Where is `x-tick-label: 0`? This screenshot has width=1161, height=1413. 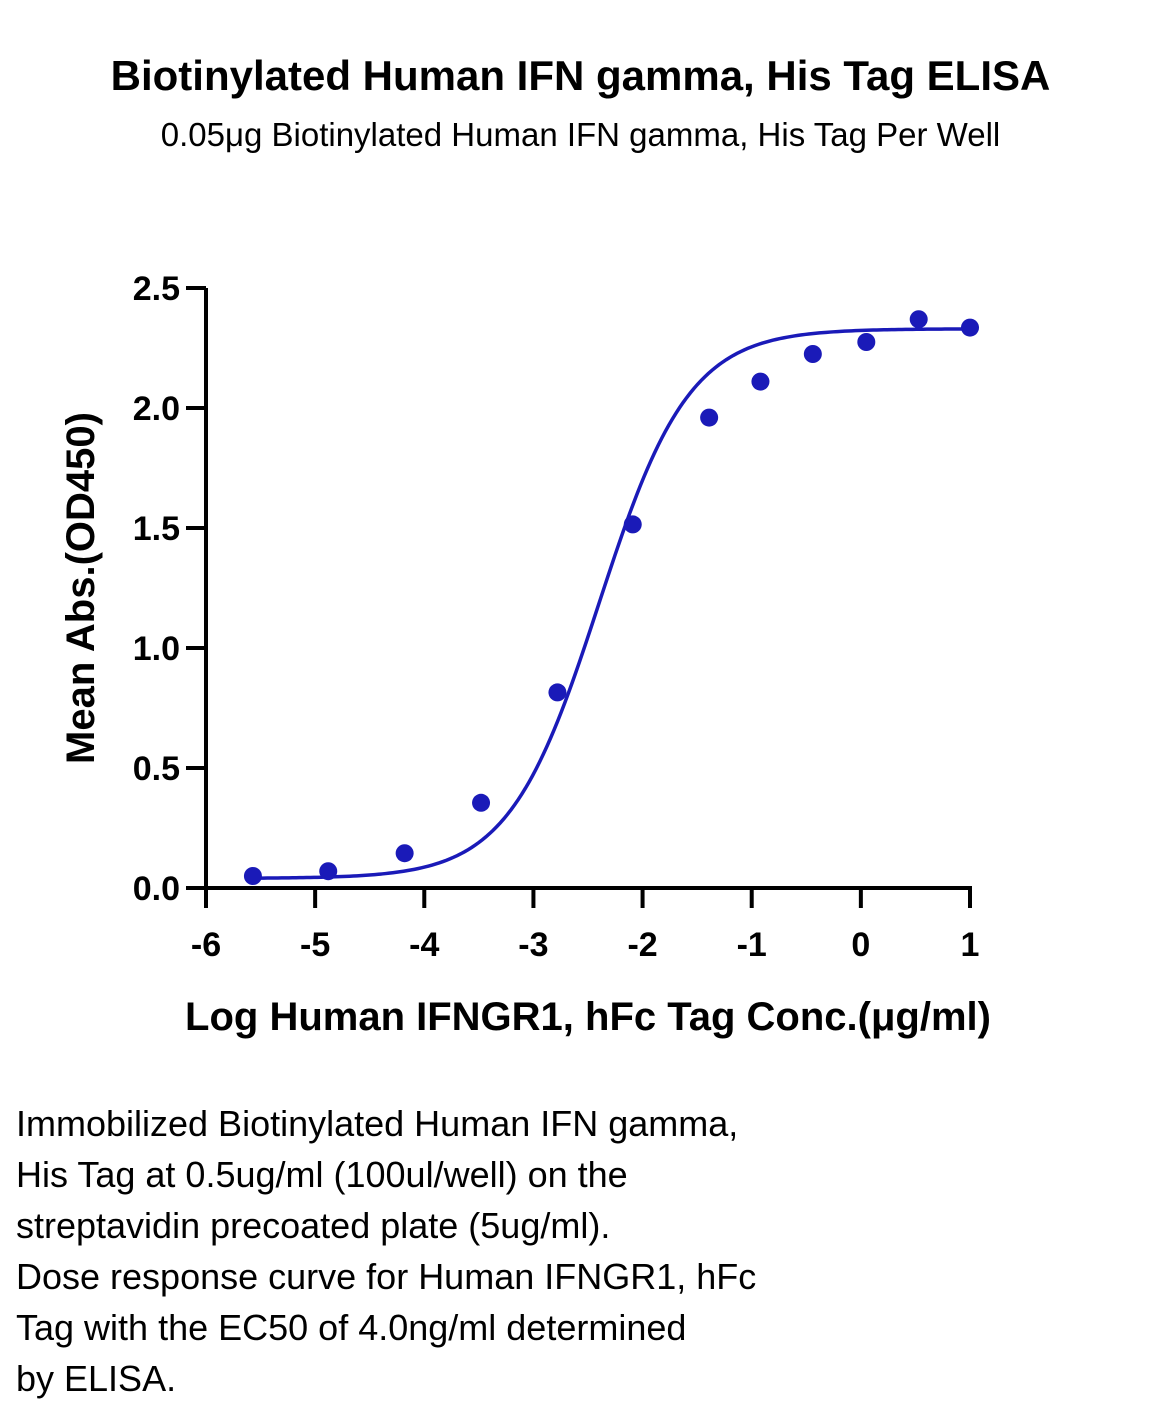
x-tick-label: 0 is located at coordinates (860, 945).